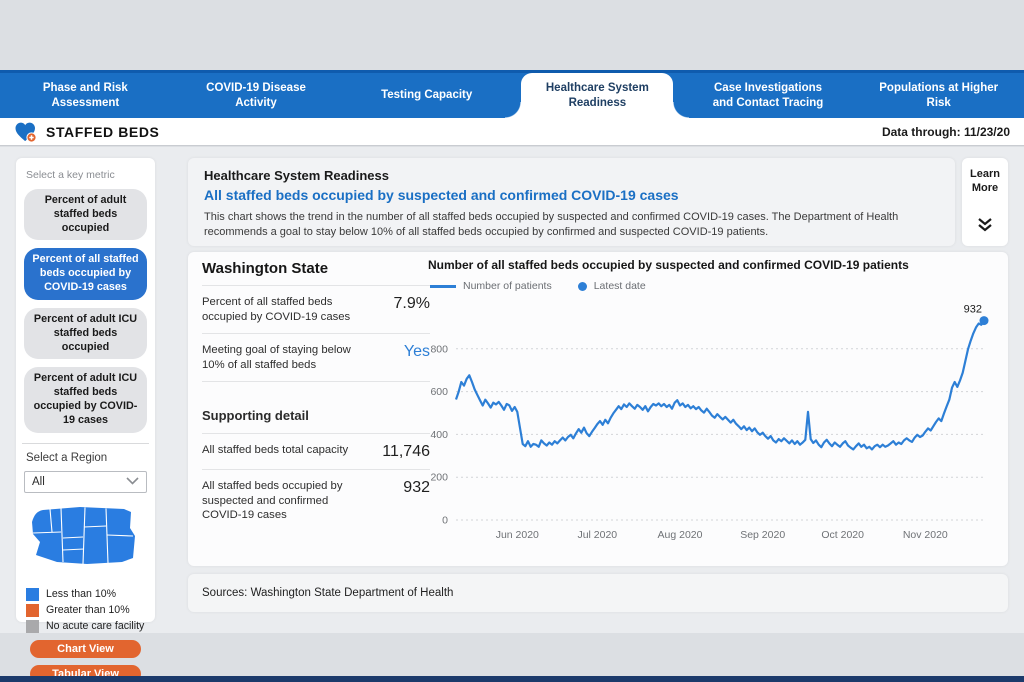 This screenshot has width=1024, height=682. What do you see at coordinates (67, 457) in the screenshot?
I see `region-section-label: Select a Region` at bounding box center [67, 457].